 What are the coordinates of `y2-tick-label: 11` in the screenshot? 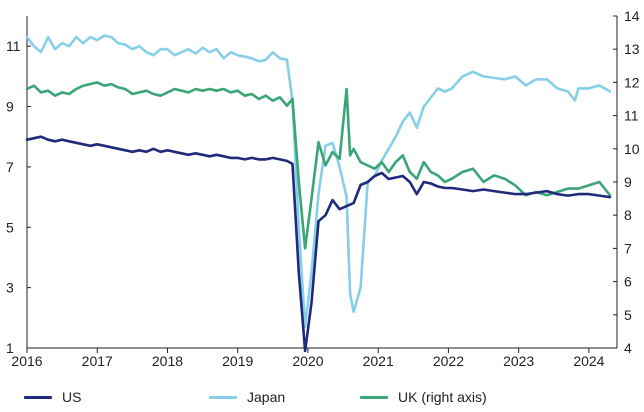 It's located at (631, 116).